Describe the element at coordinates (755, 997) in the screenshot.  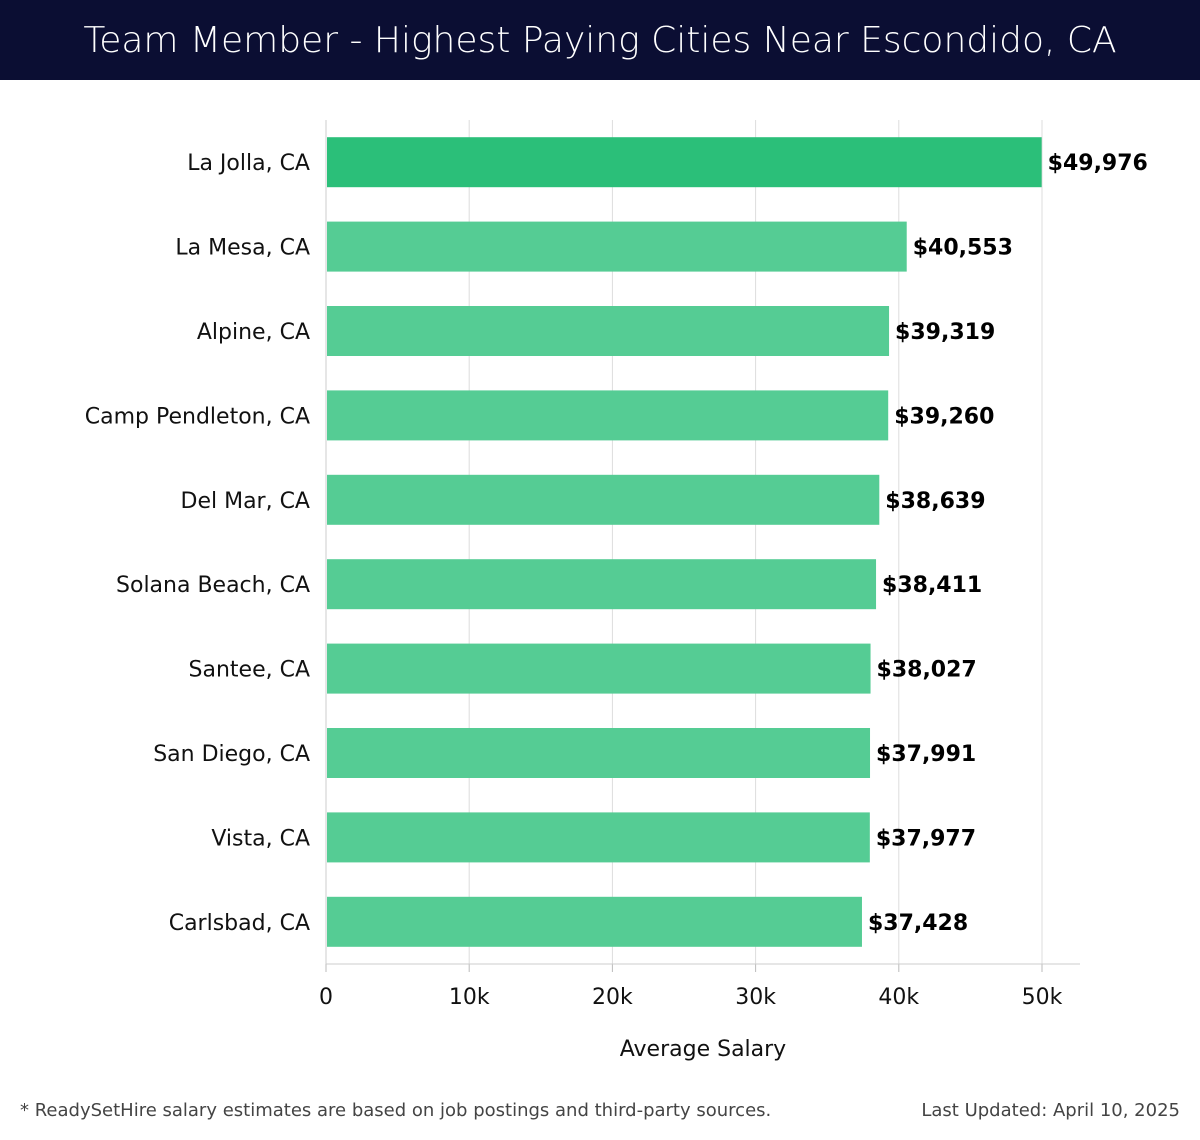
I see `x-tick-label: 30k` at that location.